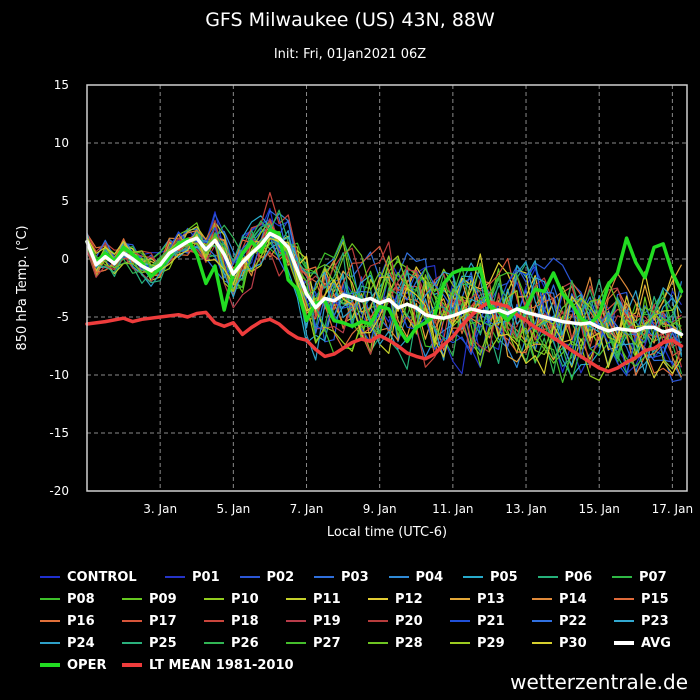 This screenshot has height=700, width=700. What do you see at coordinates (307, 509) in the screenshot?
I see `x-tick-label: 7. Jan` at bounding box center [307, 509].